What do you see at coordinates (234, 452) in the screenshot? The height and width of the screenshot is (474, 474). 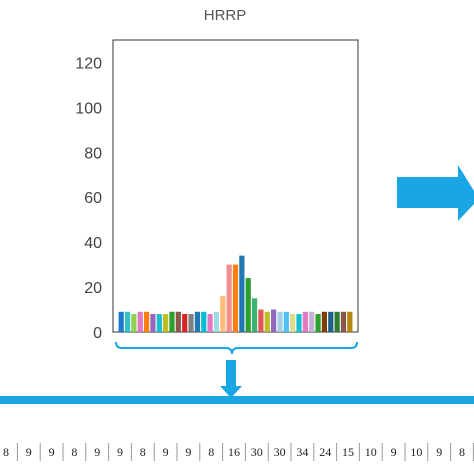 I see `sequence-value: 16` at bounding box center [234, 452].